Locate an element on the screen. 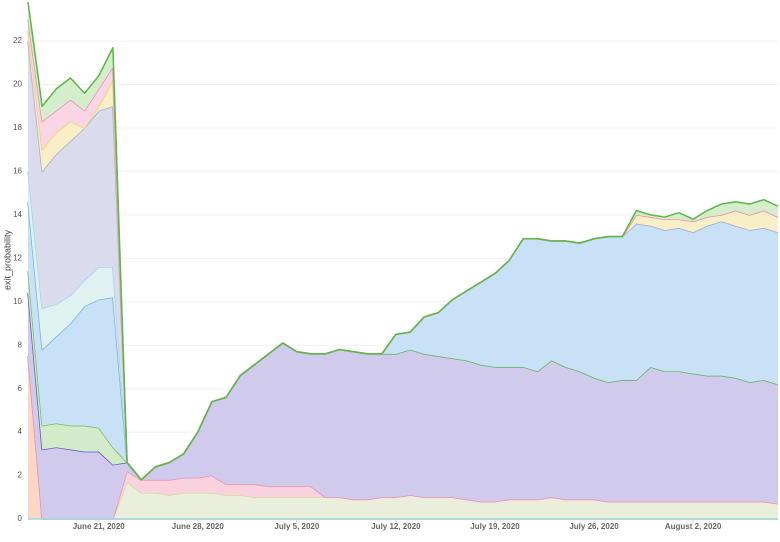 This screenshot has width=780, height=542. y-tick-label: 14 is located at coordinates (17, 214).